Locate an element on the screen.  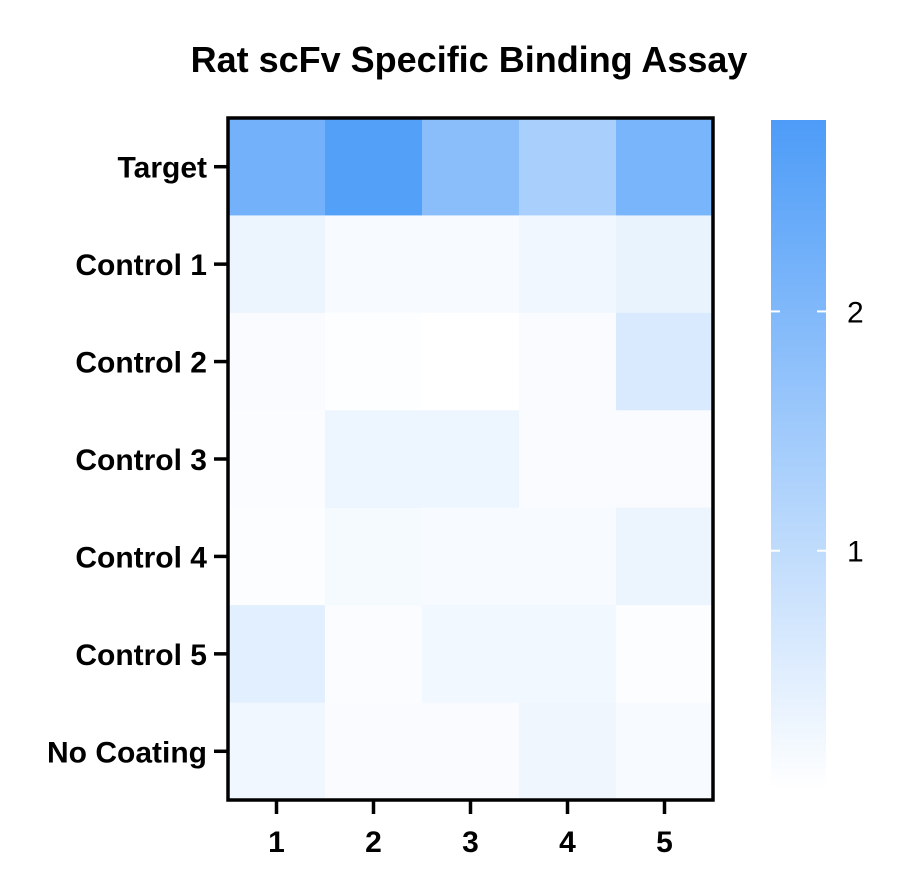
colorbar is located at coordinates (798, 455).